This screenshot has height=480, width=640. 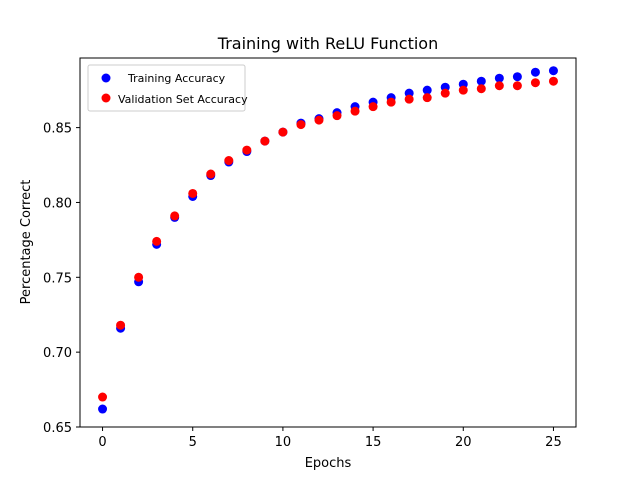 What do you see at coordinates (57, 129) in the screenshot?
I see `y-tick-label: 0.85` at bounding box center [57, 129].